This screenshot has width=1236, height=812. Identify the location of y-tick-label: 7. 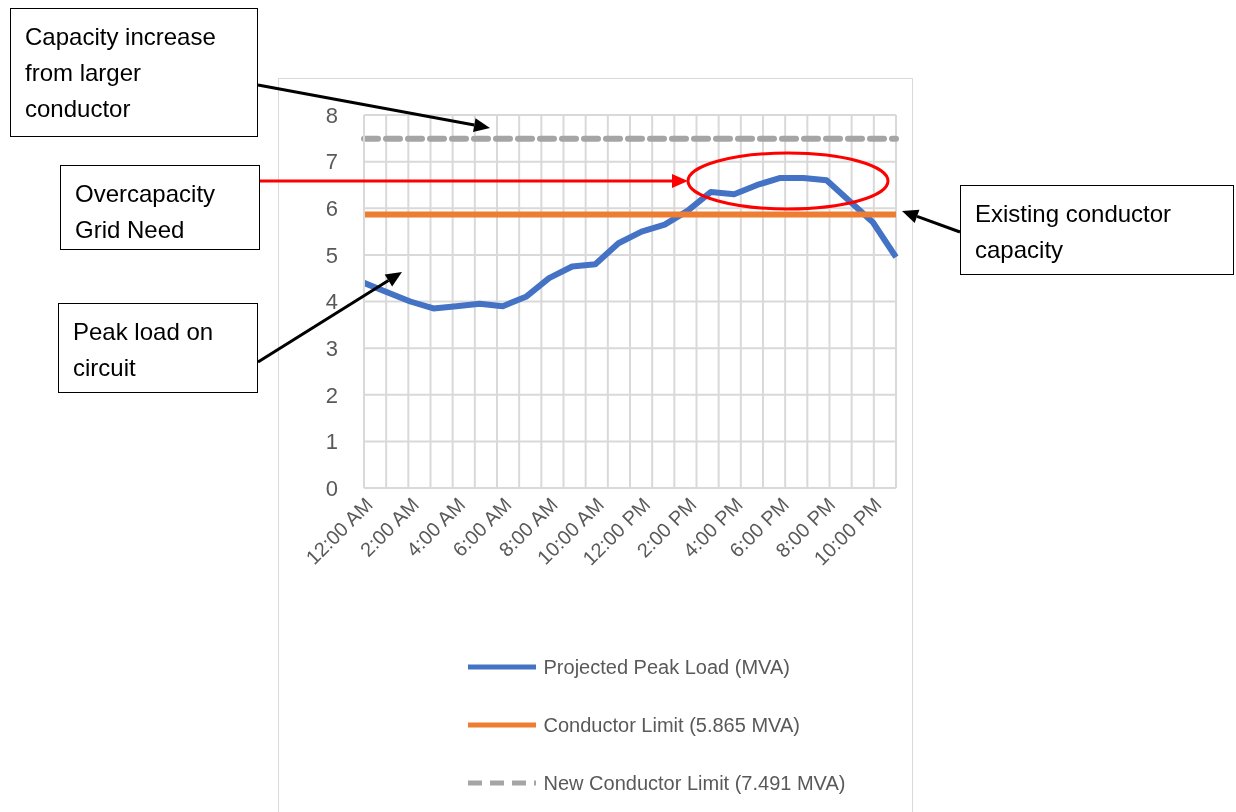
(331, 162).